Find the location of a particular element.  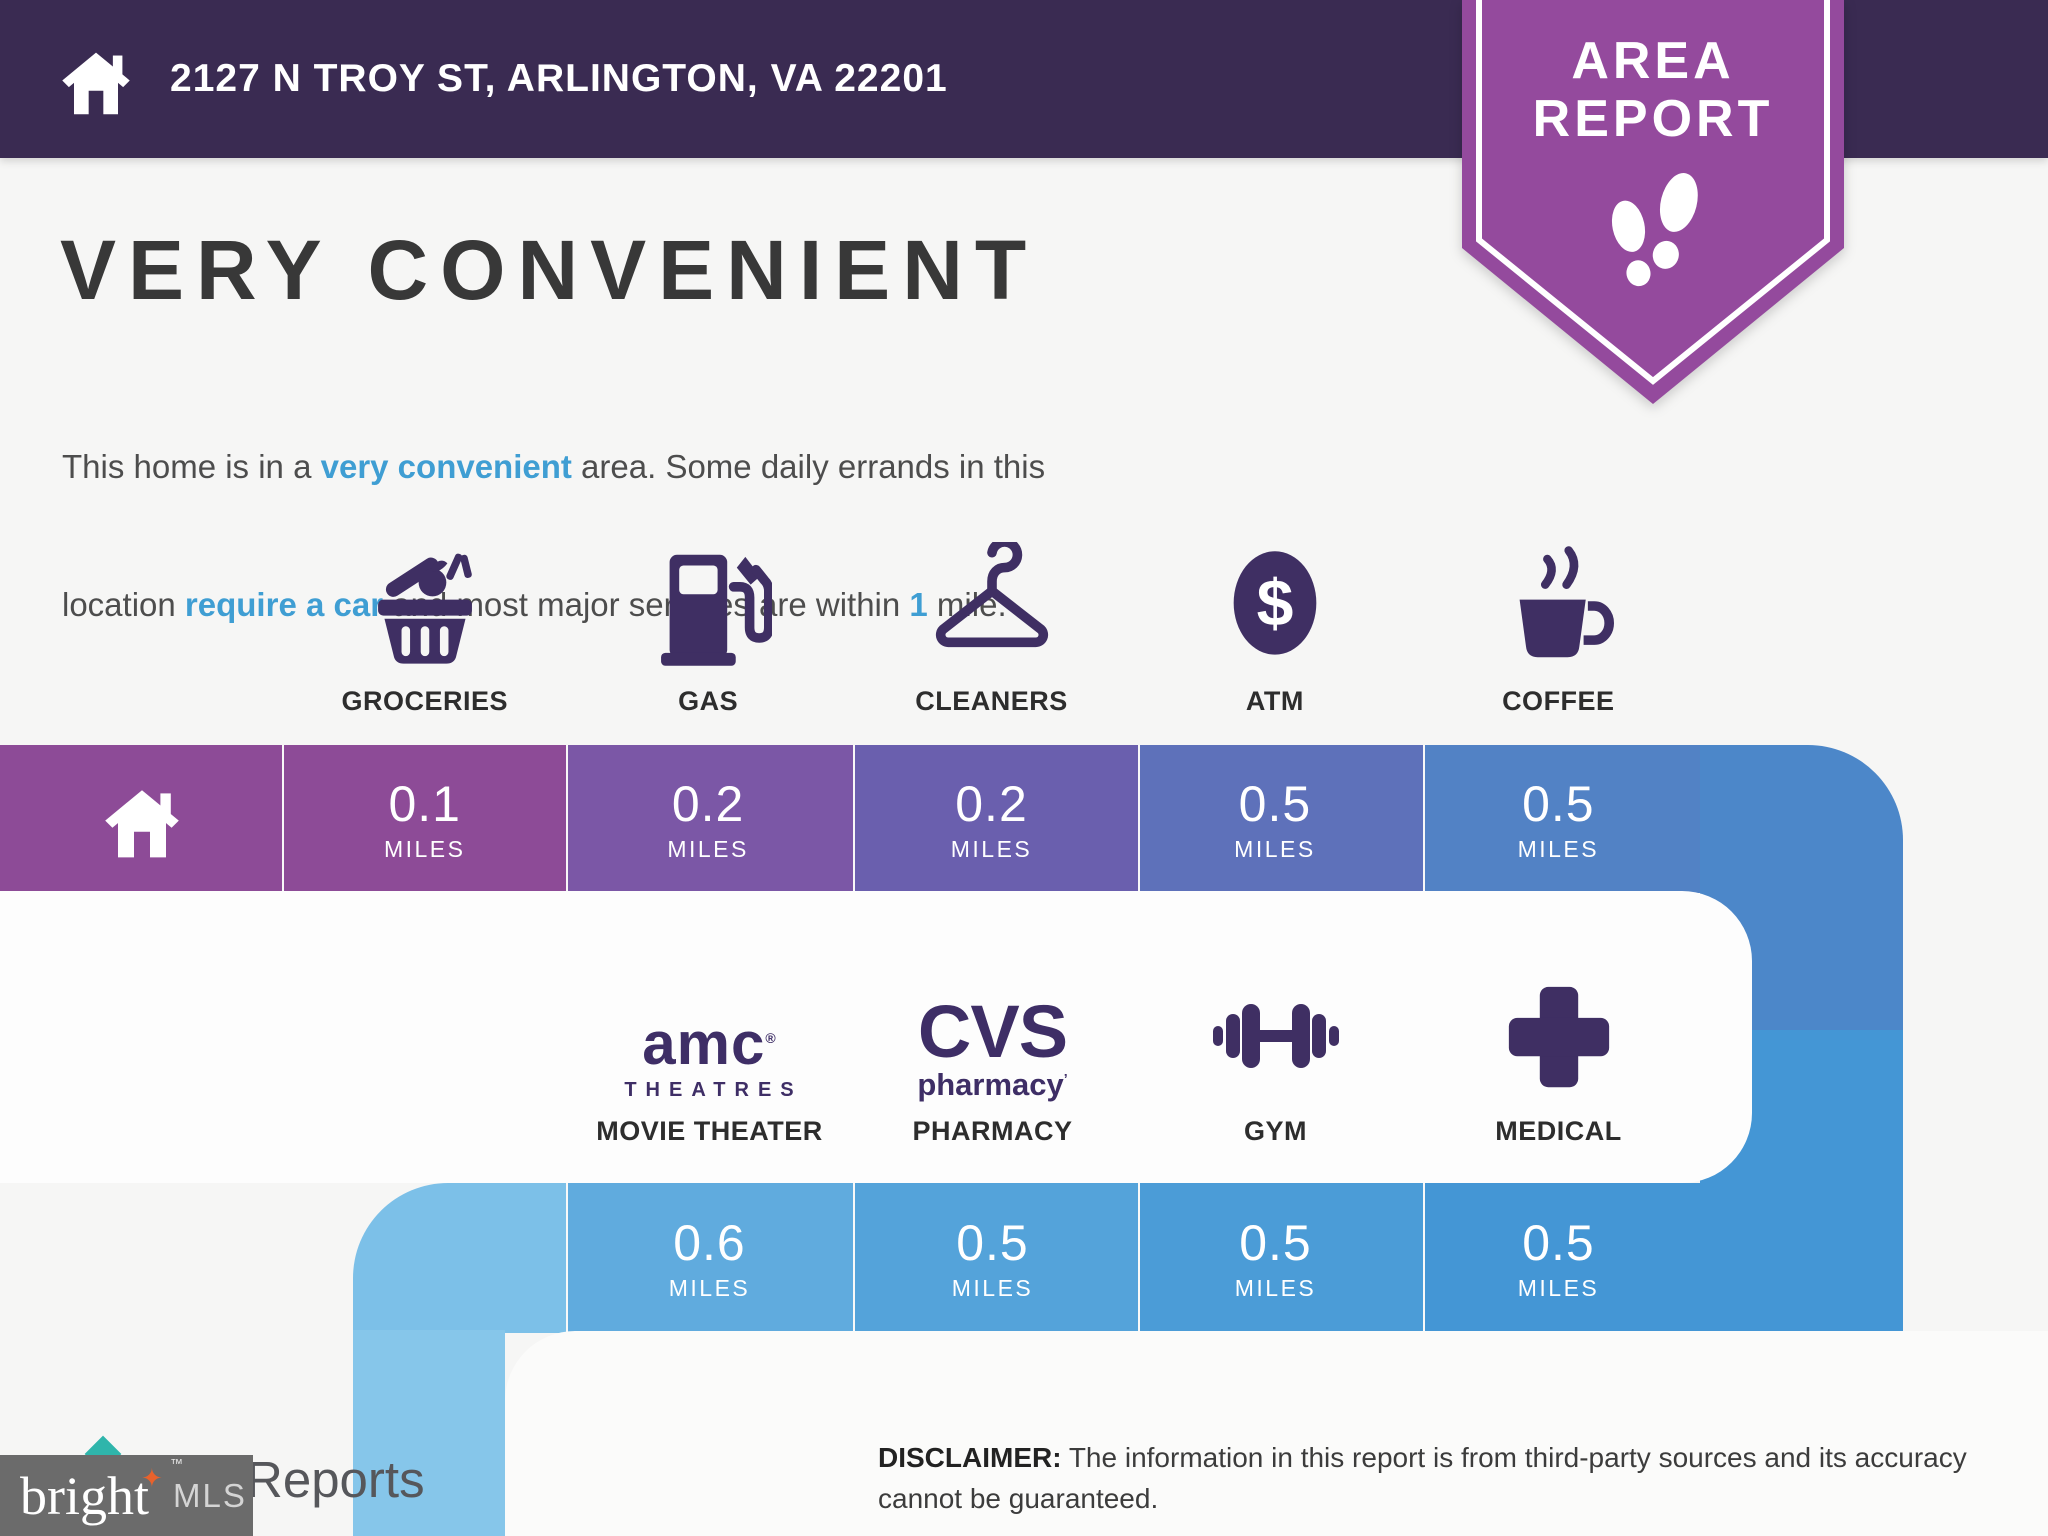

badge-content: AREA REPORT is located at coordinates (1653, 156).